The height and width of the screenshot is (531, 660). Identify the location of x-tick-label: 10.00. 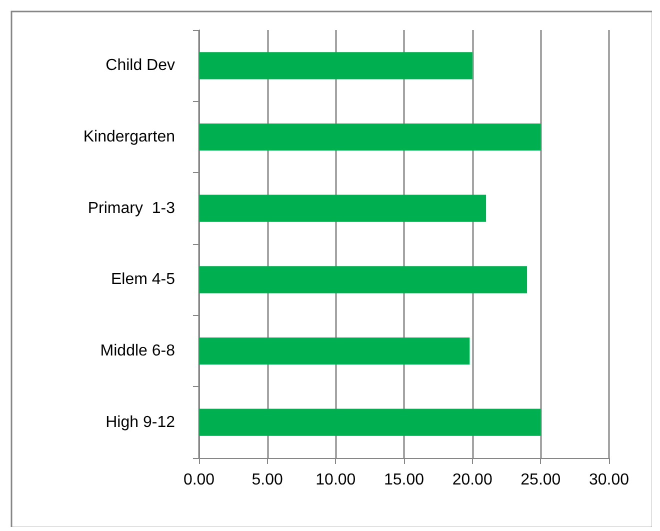
(336, 480).